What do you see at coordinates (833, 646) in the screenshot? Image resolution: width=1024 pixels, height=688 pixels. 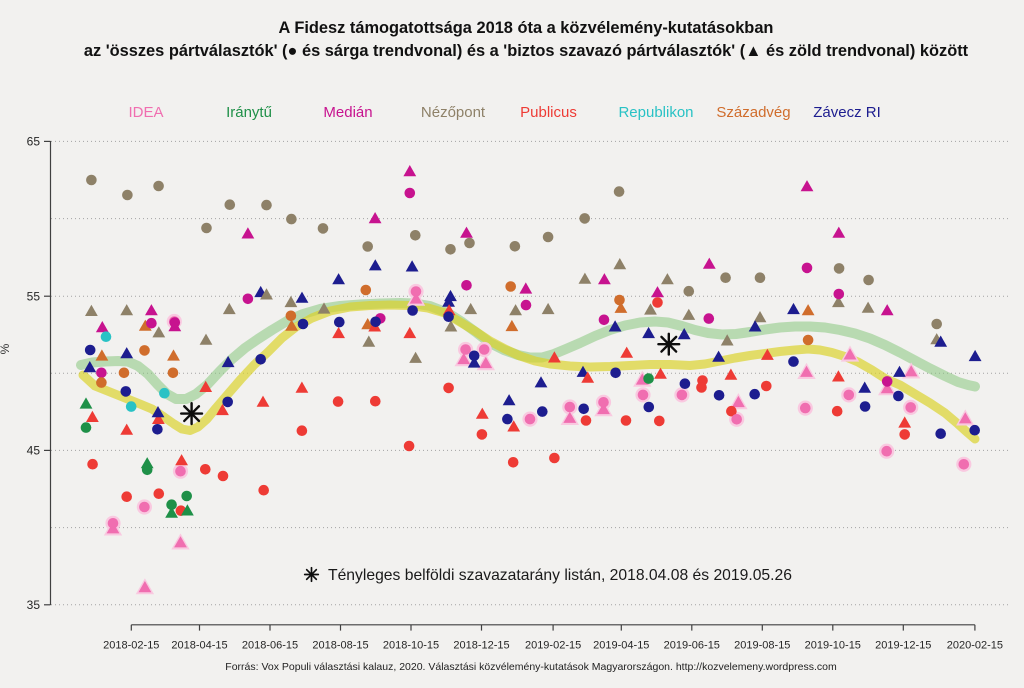 I see `svg-text: 2019-10-15` at bounding box center [833, 646].